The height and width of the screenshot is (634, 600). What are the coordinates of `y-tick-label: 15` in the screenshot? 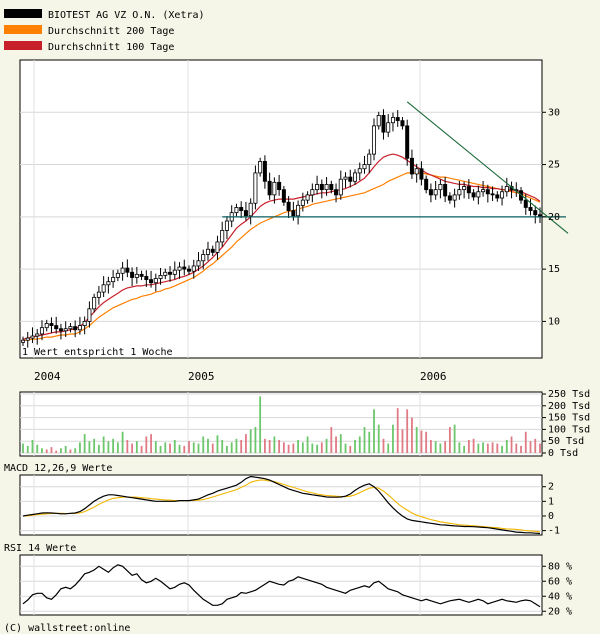 It's located at (554, 269).